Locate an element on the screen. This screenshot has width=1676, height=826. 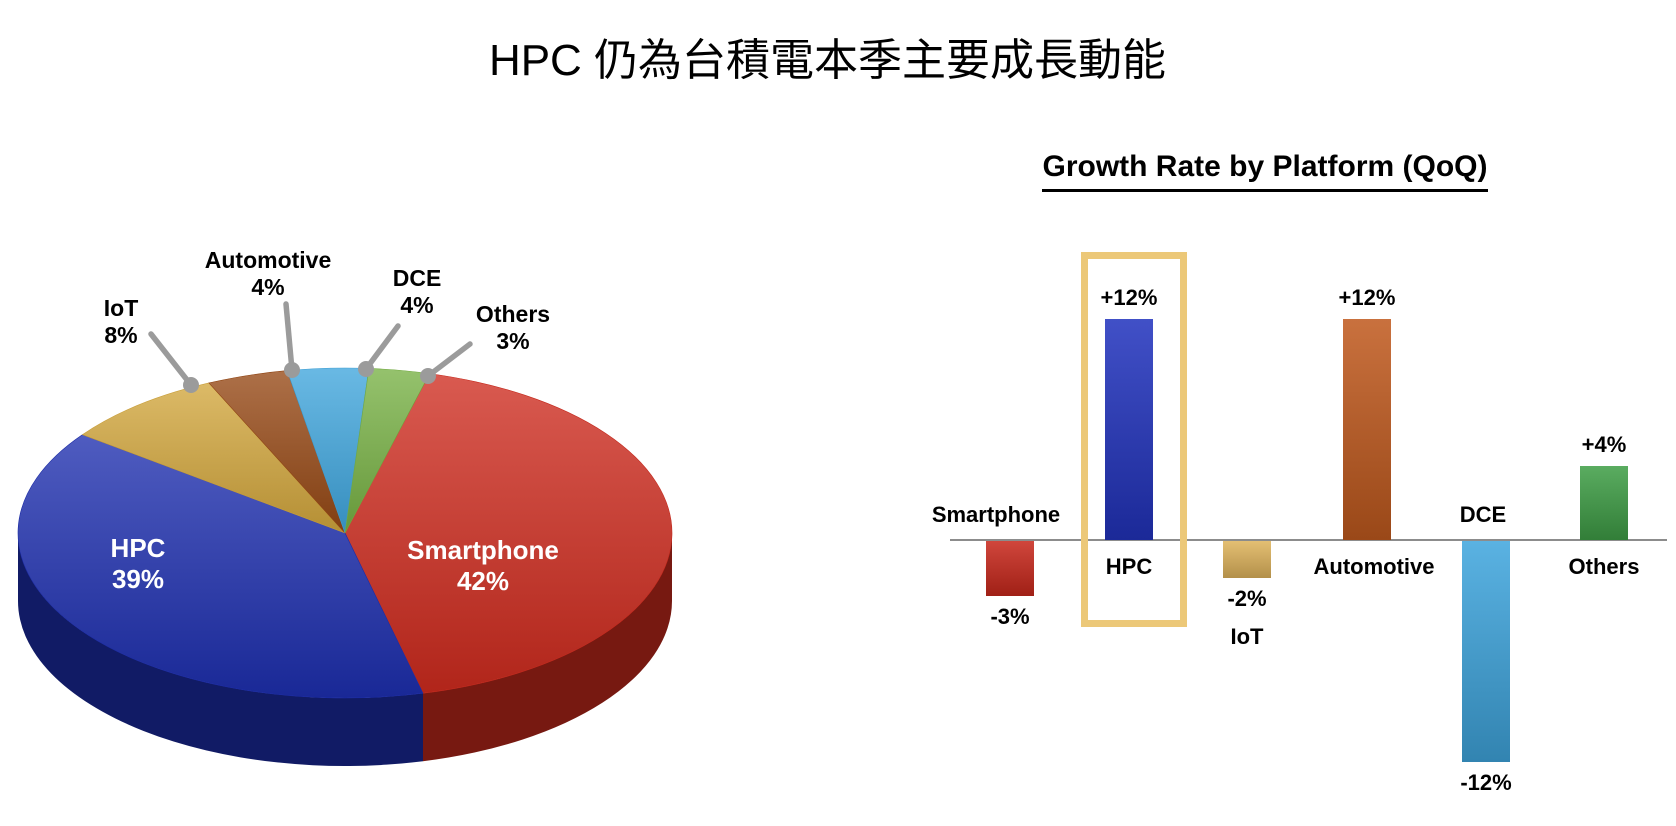
pie-inner-label-hpc-value: 39% is located at coordinates (138, 579).